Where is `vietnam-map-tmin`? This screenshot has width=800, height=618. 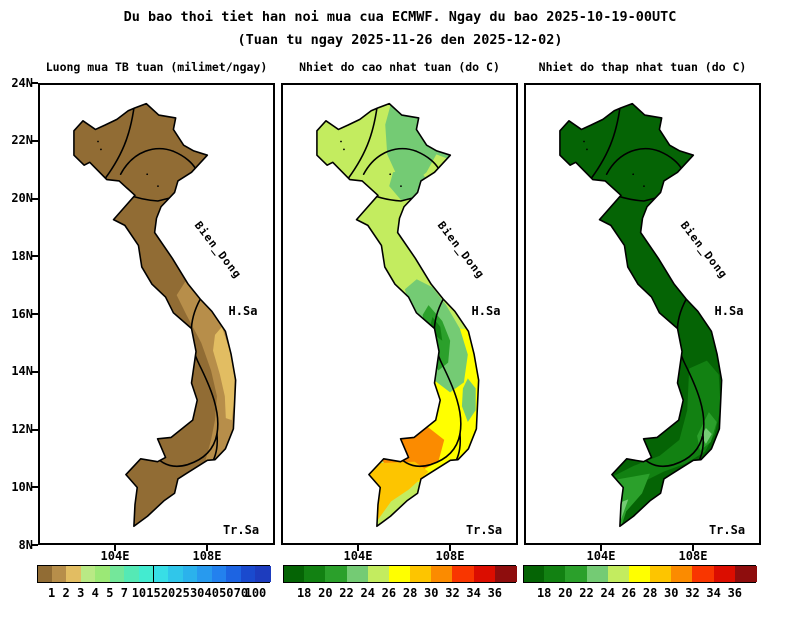
vietnam-map-tmin is located at coordinates (641, 315).